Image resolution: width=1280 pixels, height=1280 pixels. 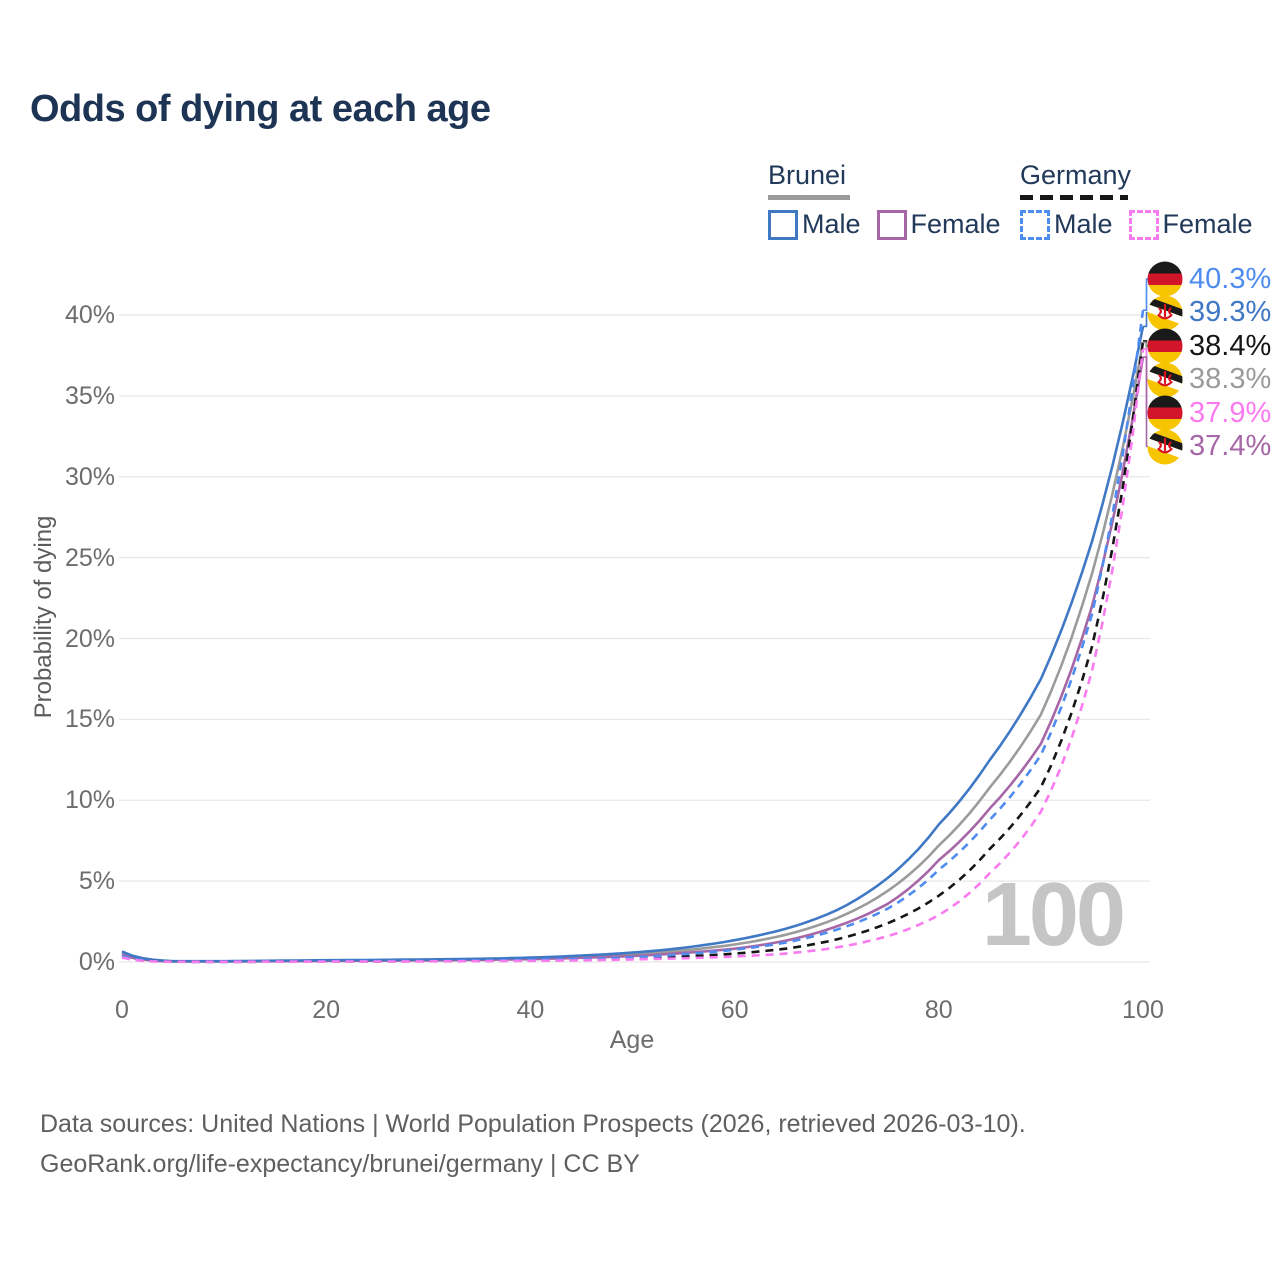 I want to click on x-tick-label: 0, so click(x=122, y=1010).